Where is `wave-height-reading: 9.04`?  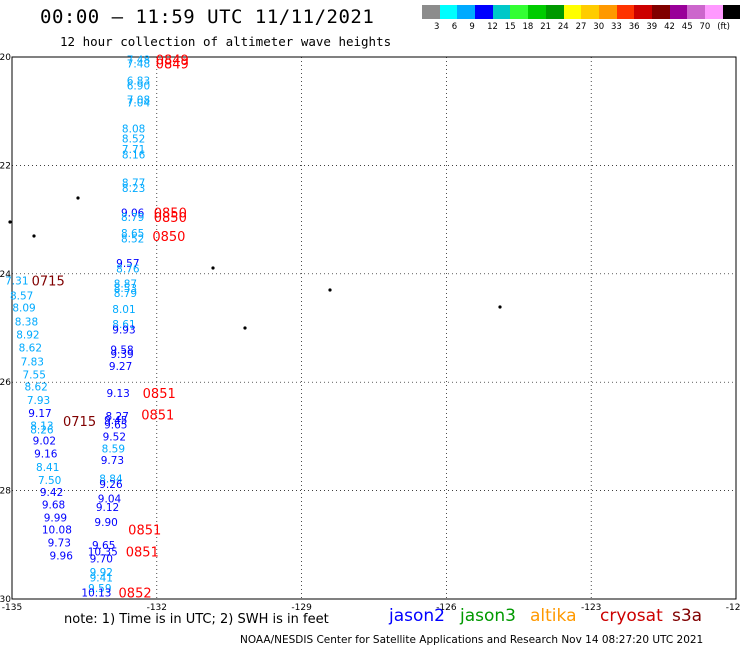
wave-height-reading: 9.04 is located at coordinates (110, 500).